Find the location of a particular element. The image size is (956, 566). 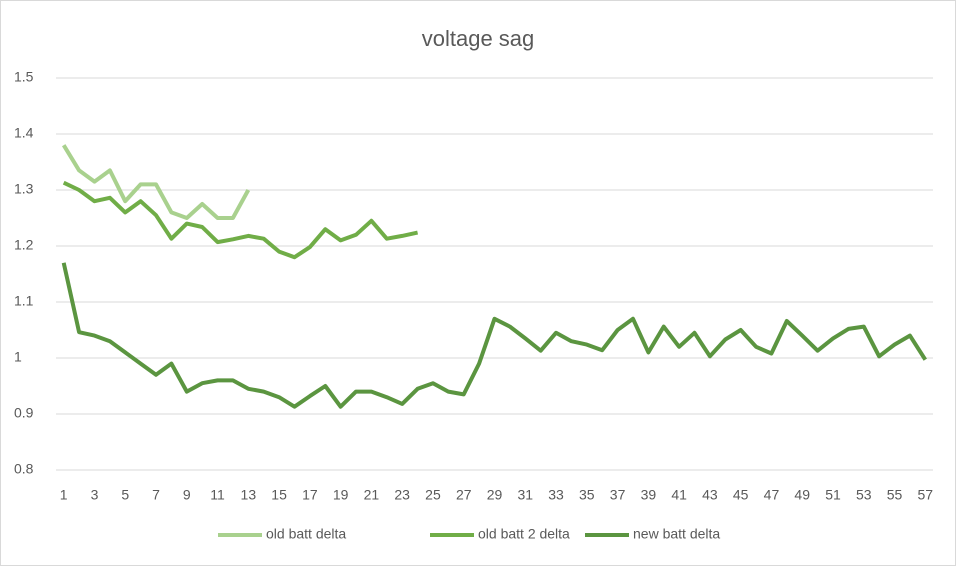

x-tick-label: 55 is located at coordinates (895, 495).